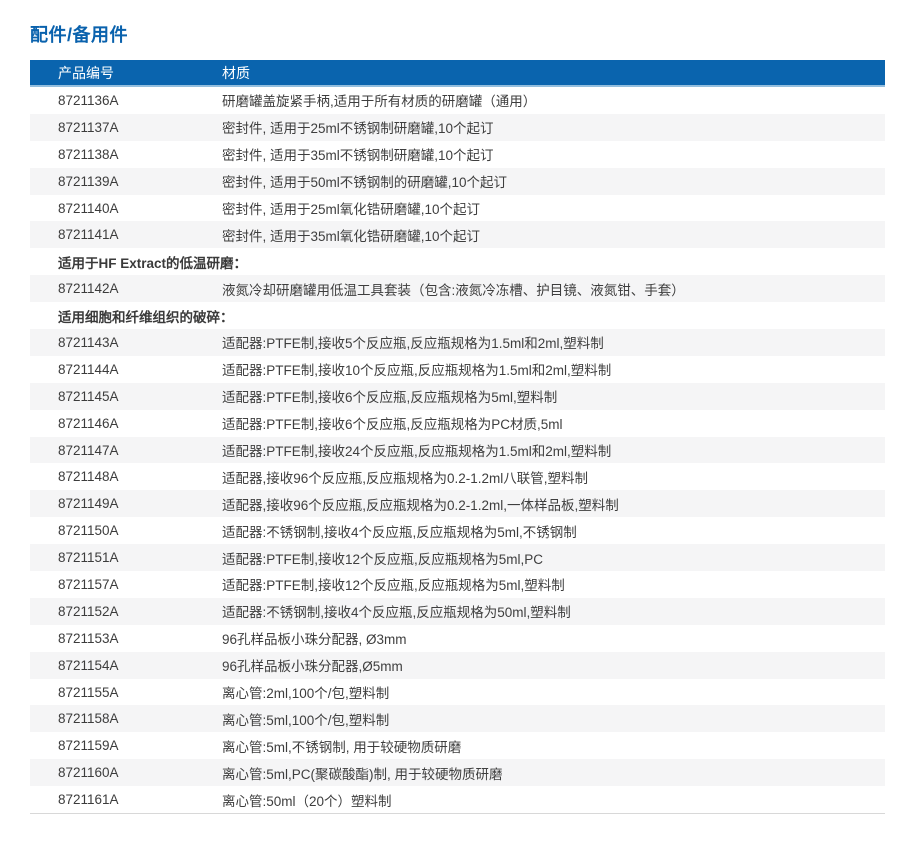  I want to click on table-row: 8721154A 96孔样品板小珠分配器,Ø5mm, so click(457, 665).